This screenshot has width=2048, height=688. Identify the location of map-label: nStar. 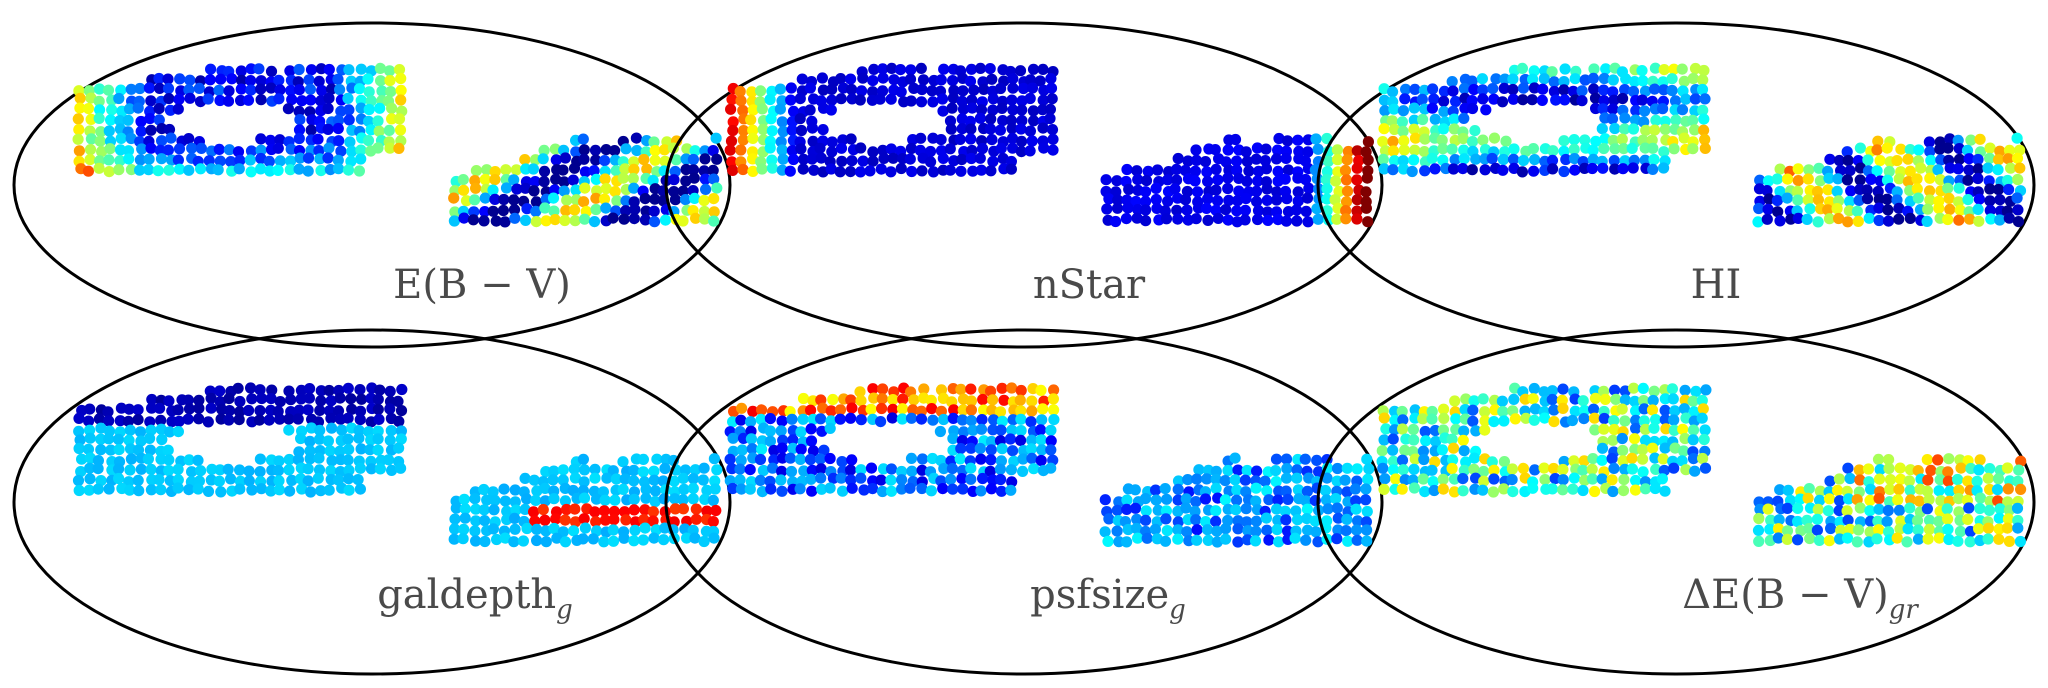
(1089, 285).